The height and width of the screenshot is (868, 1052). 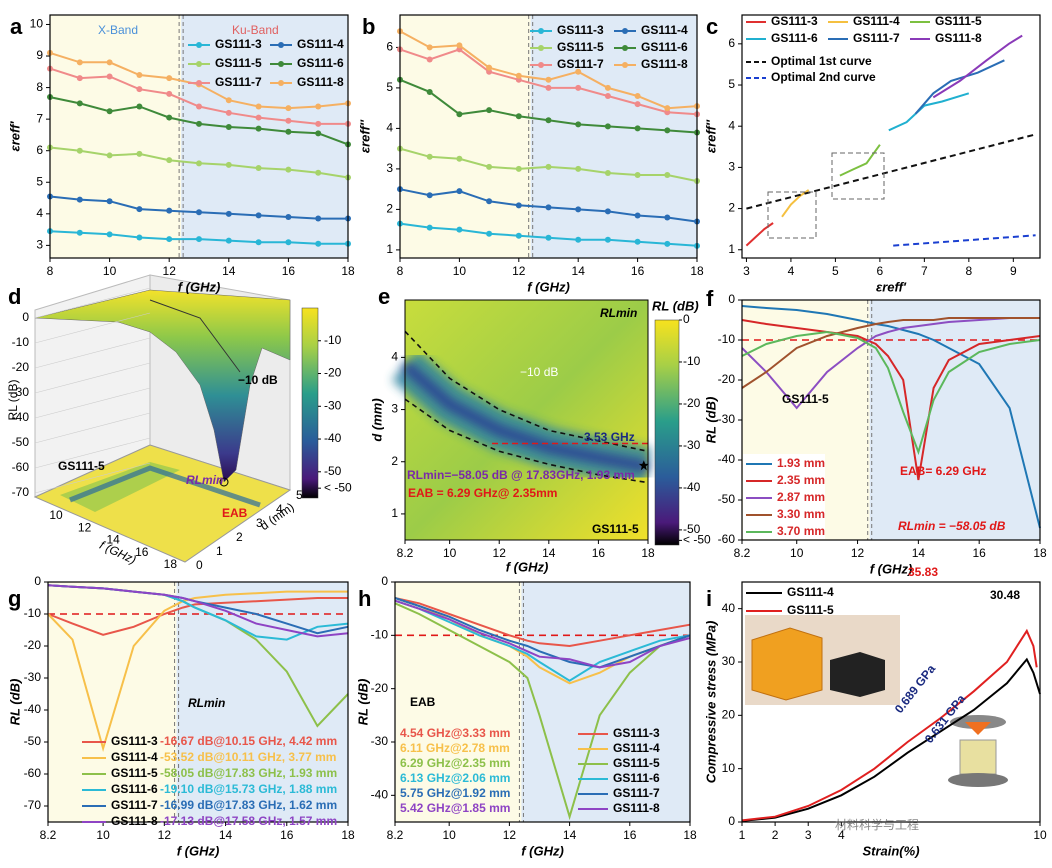 What do you see at coordinates (33, 709) in the screenshot?
I see `y-tick-label: -40` at bounding box center [33, 709].